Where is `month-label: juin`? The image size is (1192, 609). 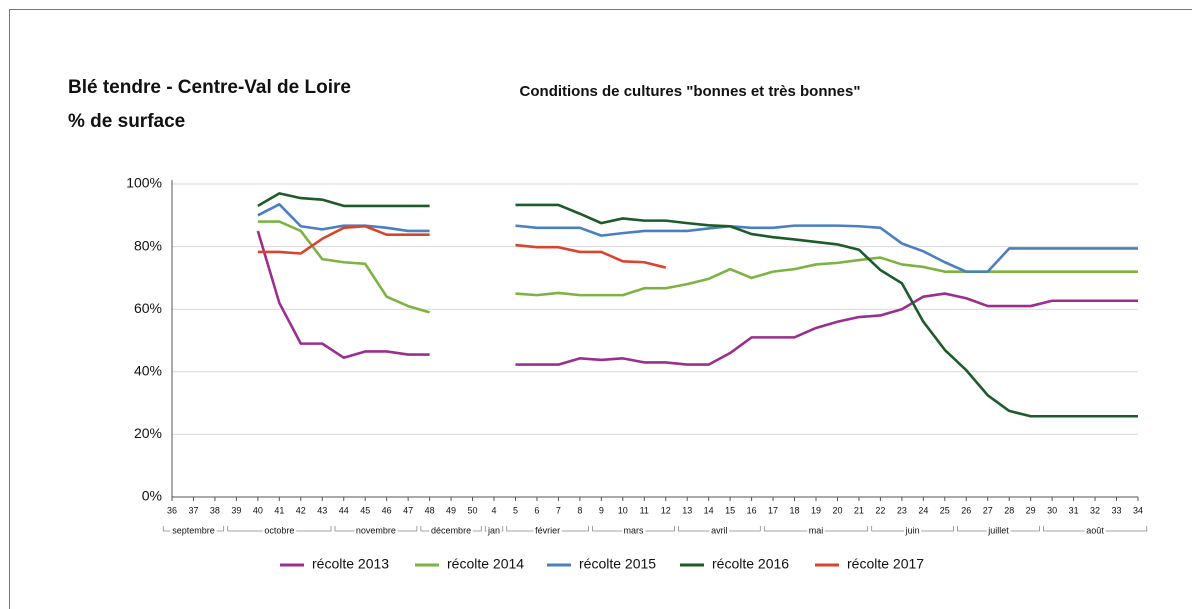 month-label: juin is located at coordinates (912, 530).